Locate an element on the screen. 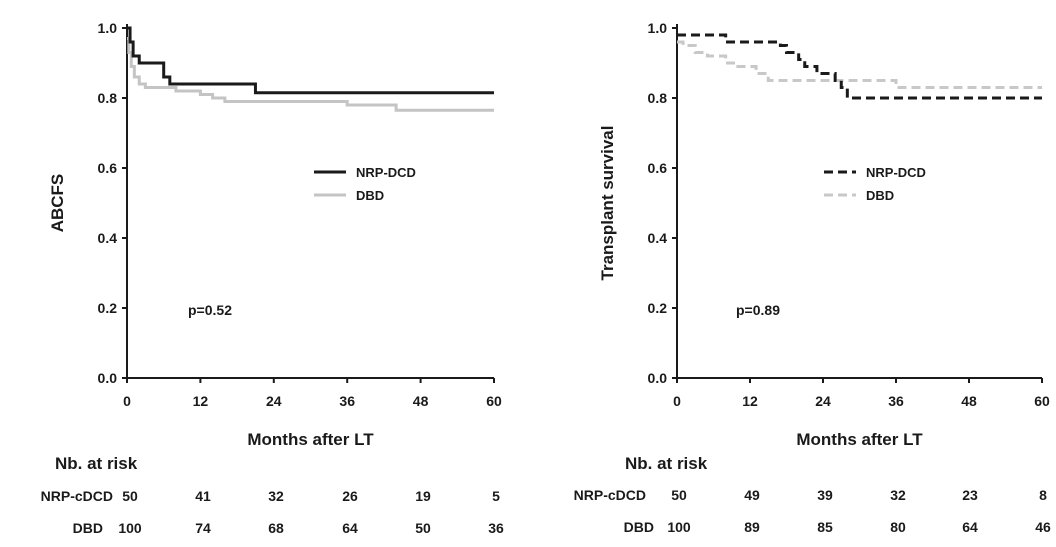 Image resolution: width=1056 pixels, height=547 pixels. at-risk-count: 26 is located at coordinates (350, 496).